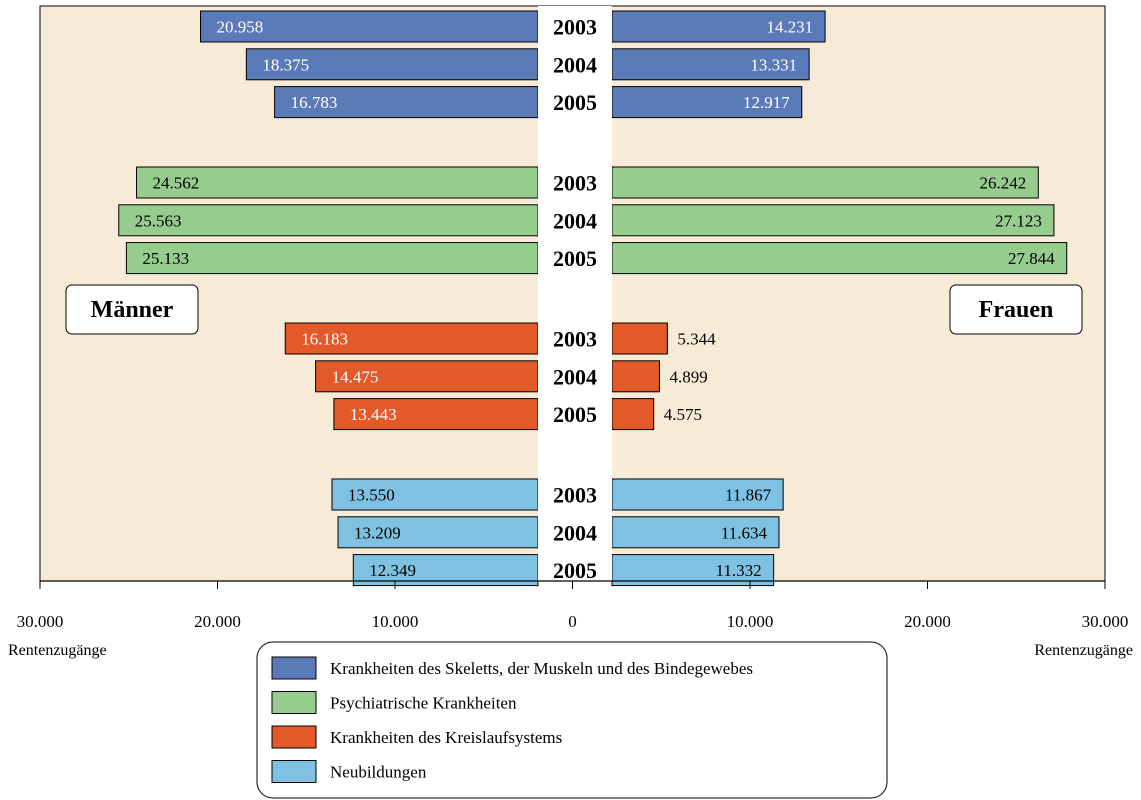  I want to click on legend-box, so click(572, 720).